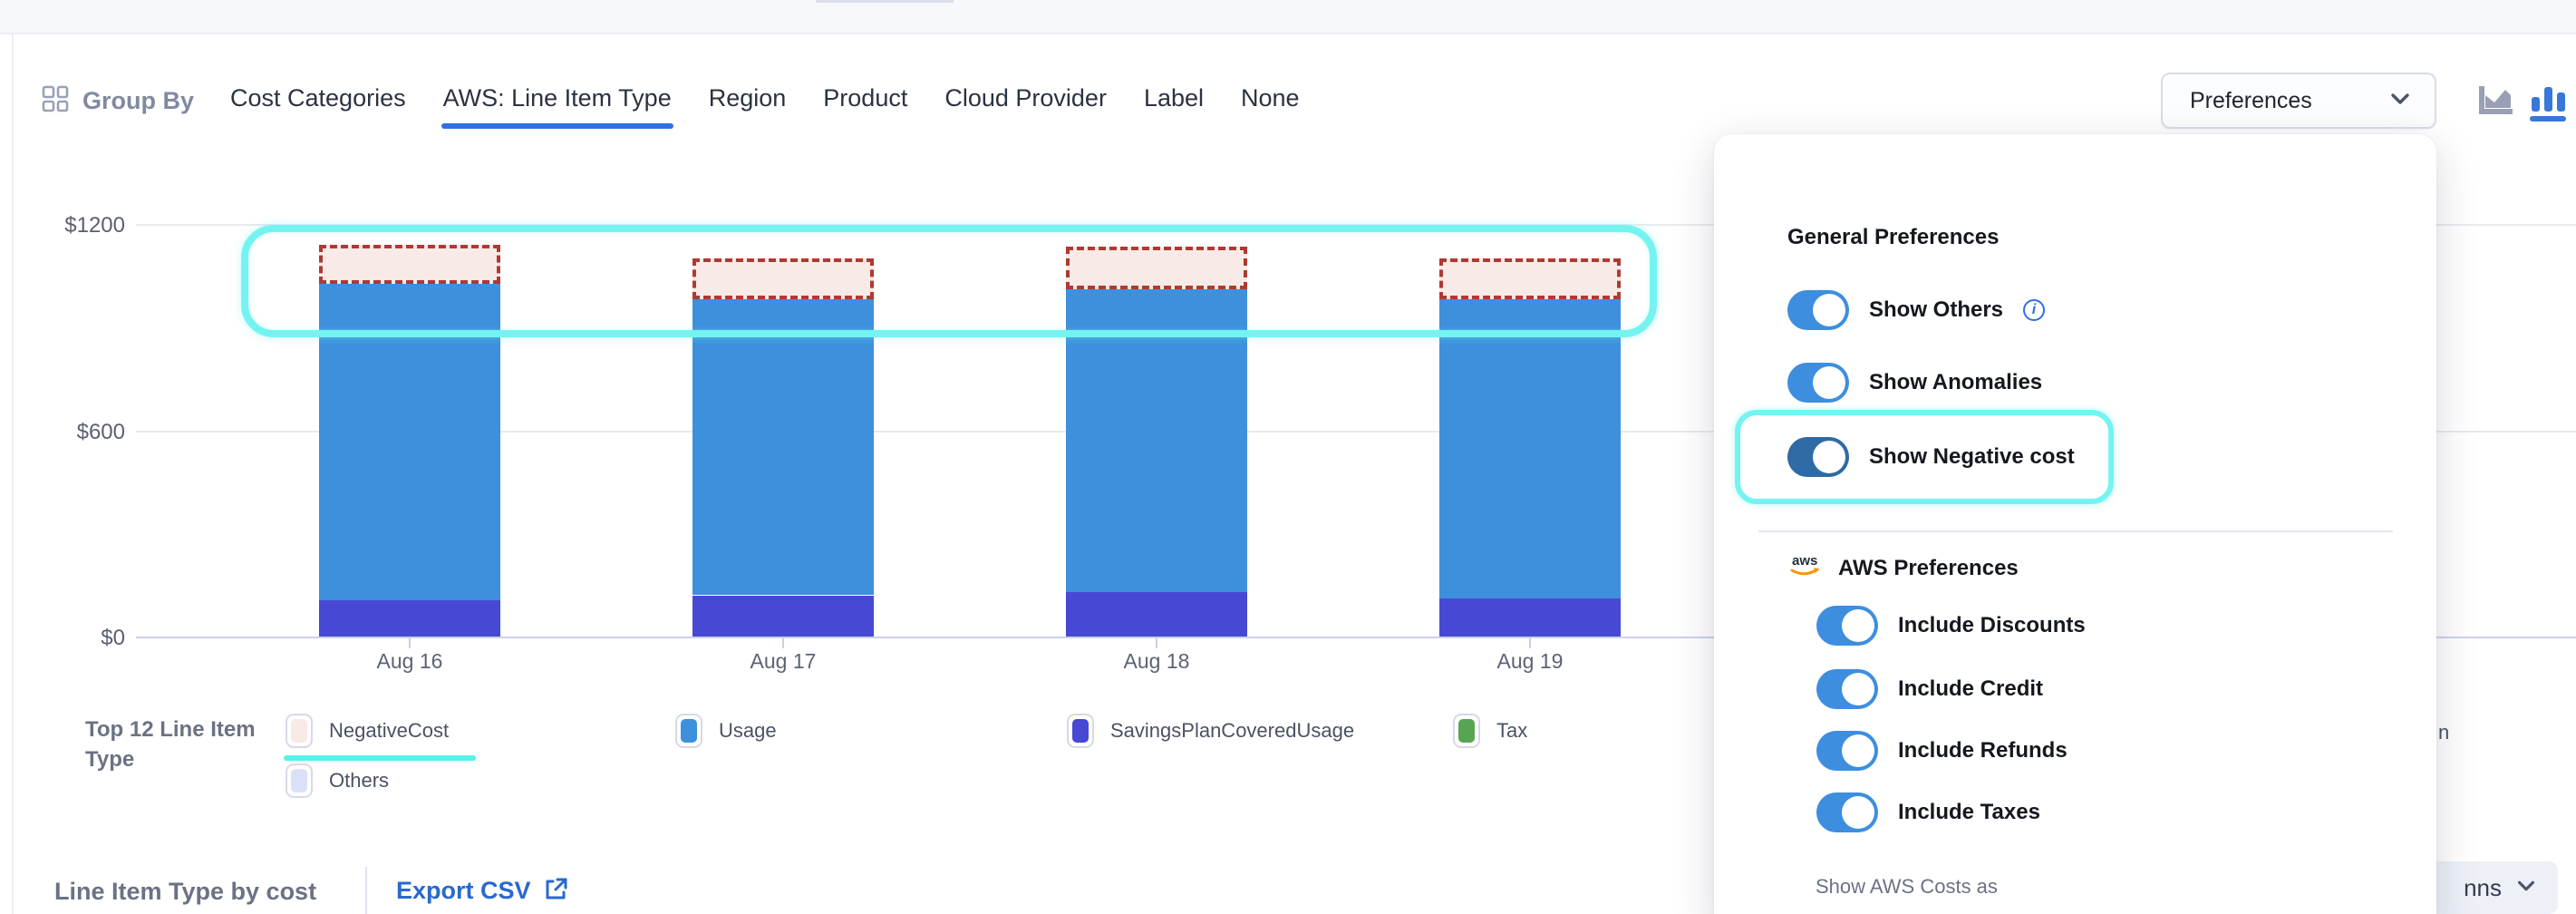 This screenshot has height=914, width=2576. Describe the element at coordinates (366, 890) in the screenshot. I see `footer-divider` at that location.